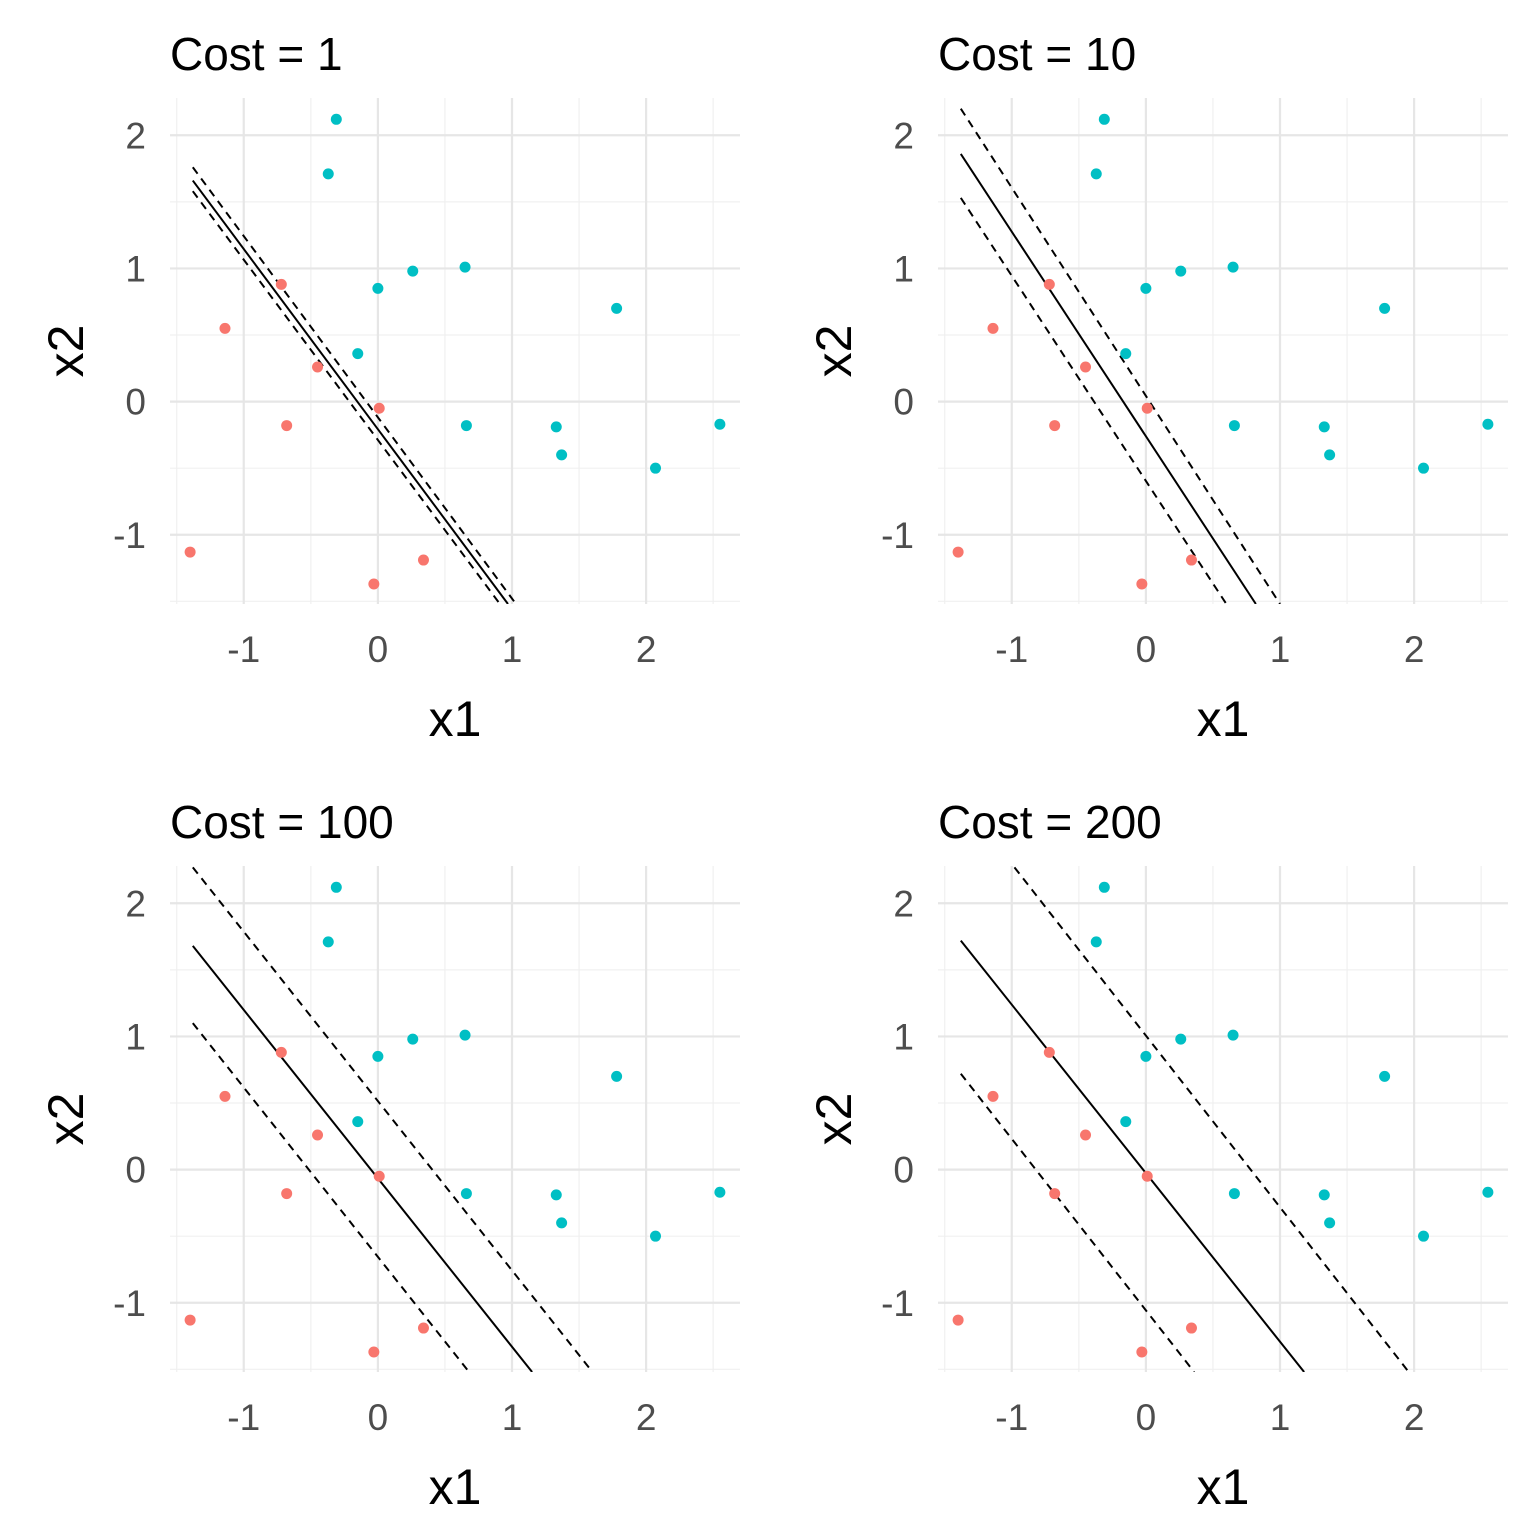 The height and width of the screenshot is (1536, 1536). What do you see at coordinates (1050, 822) in the screenshot?
I see `panel-title: Cost = 200` at bounding box center [1050, 822].